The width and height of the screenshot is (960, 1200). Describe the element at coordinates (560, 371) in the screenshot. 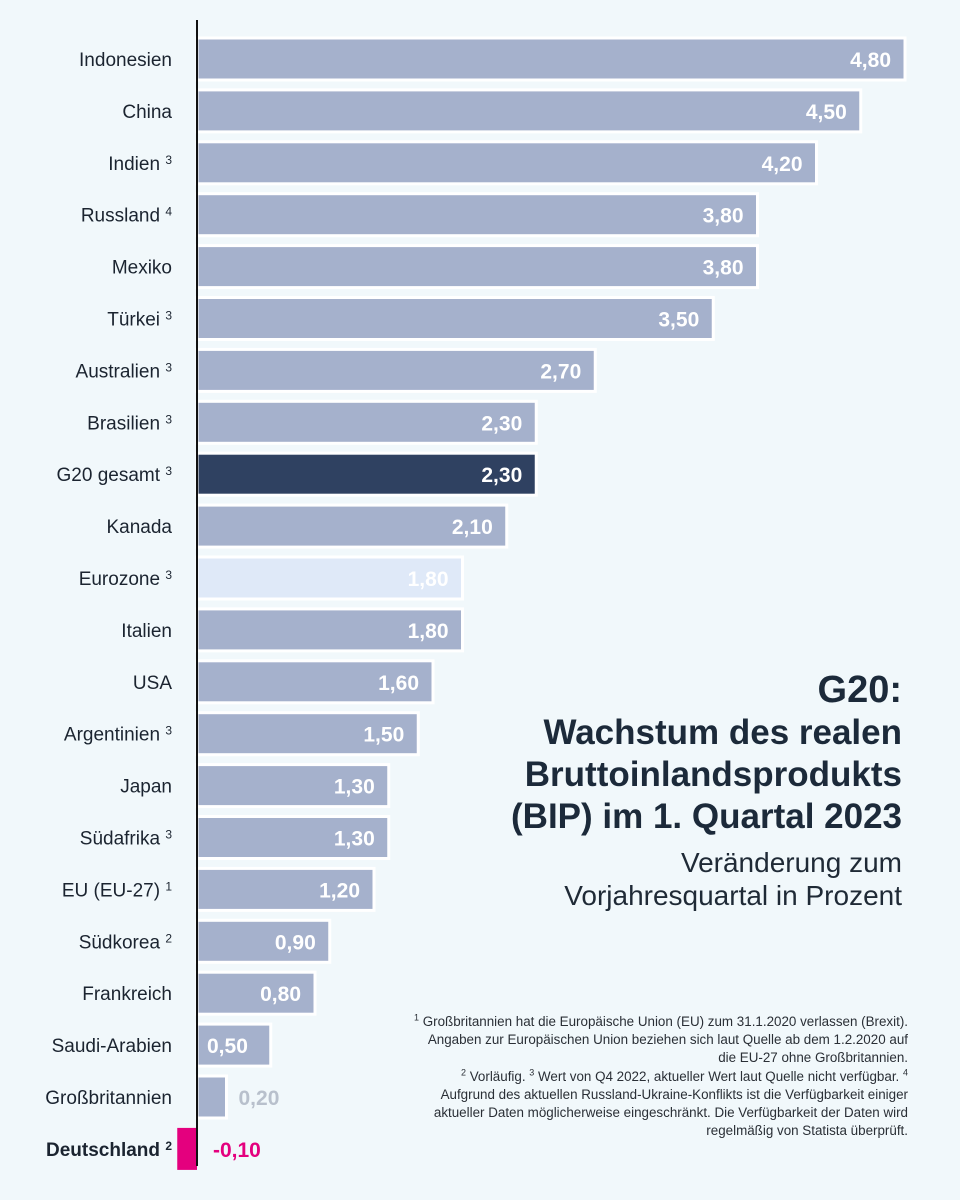

I see `value-label-australien: 2,70` at that location.